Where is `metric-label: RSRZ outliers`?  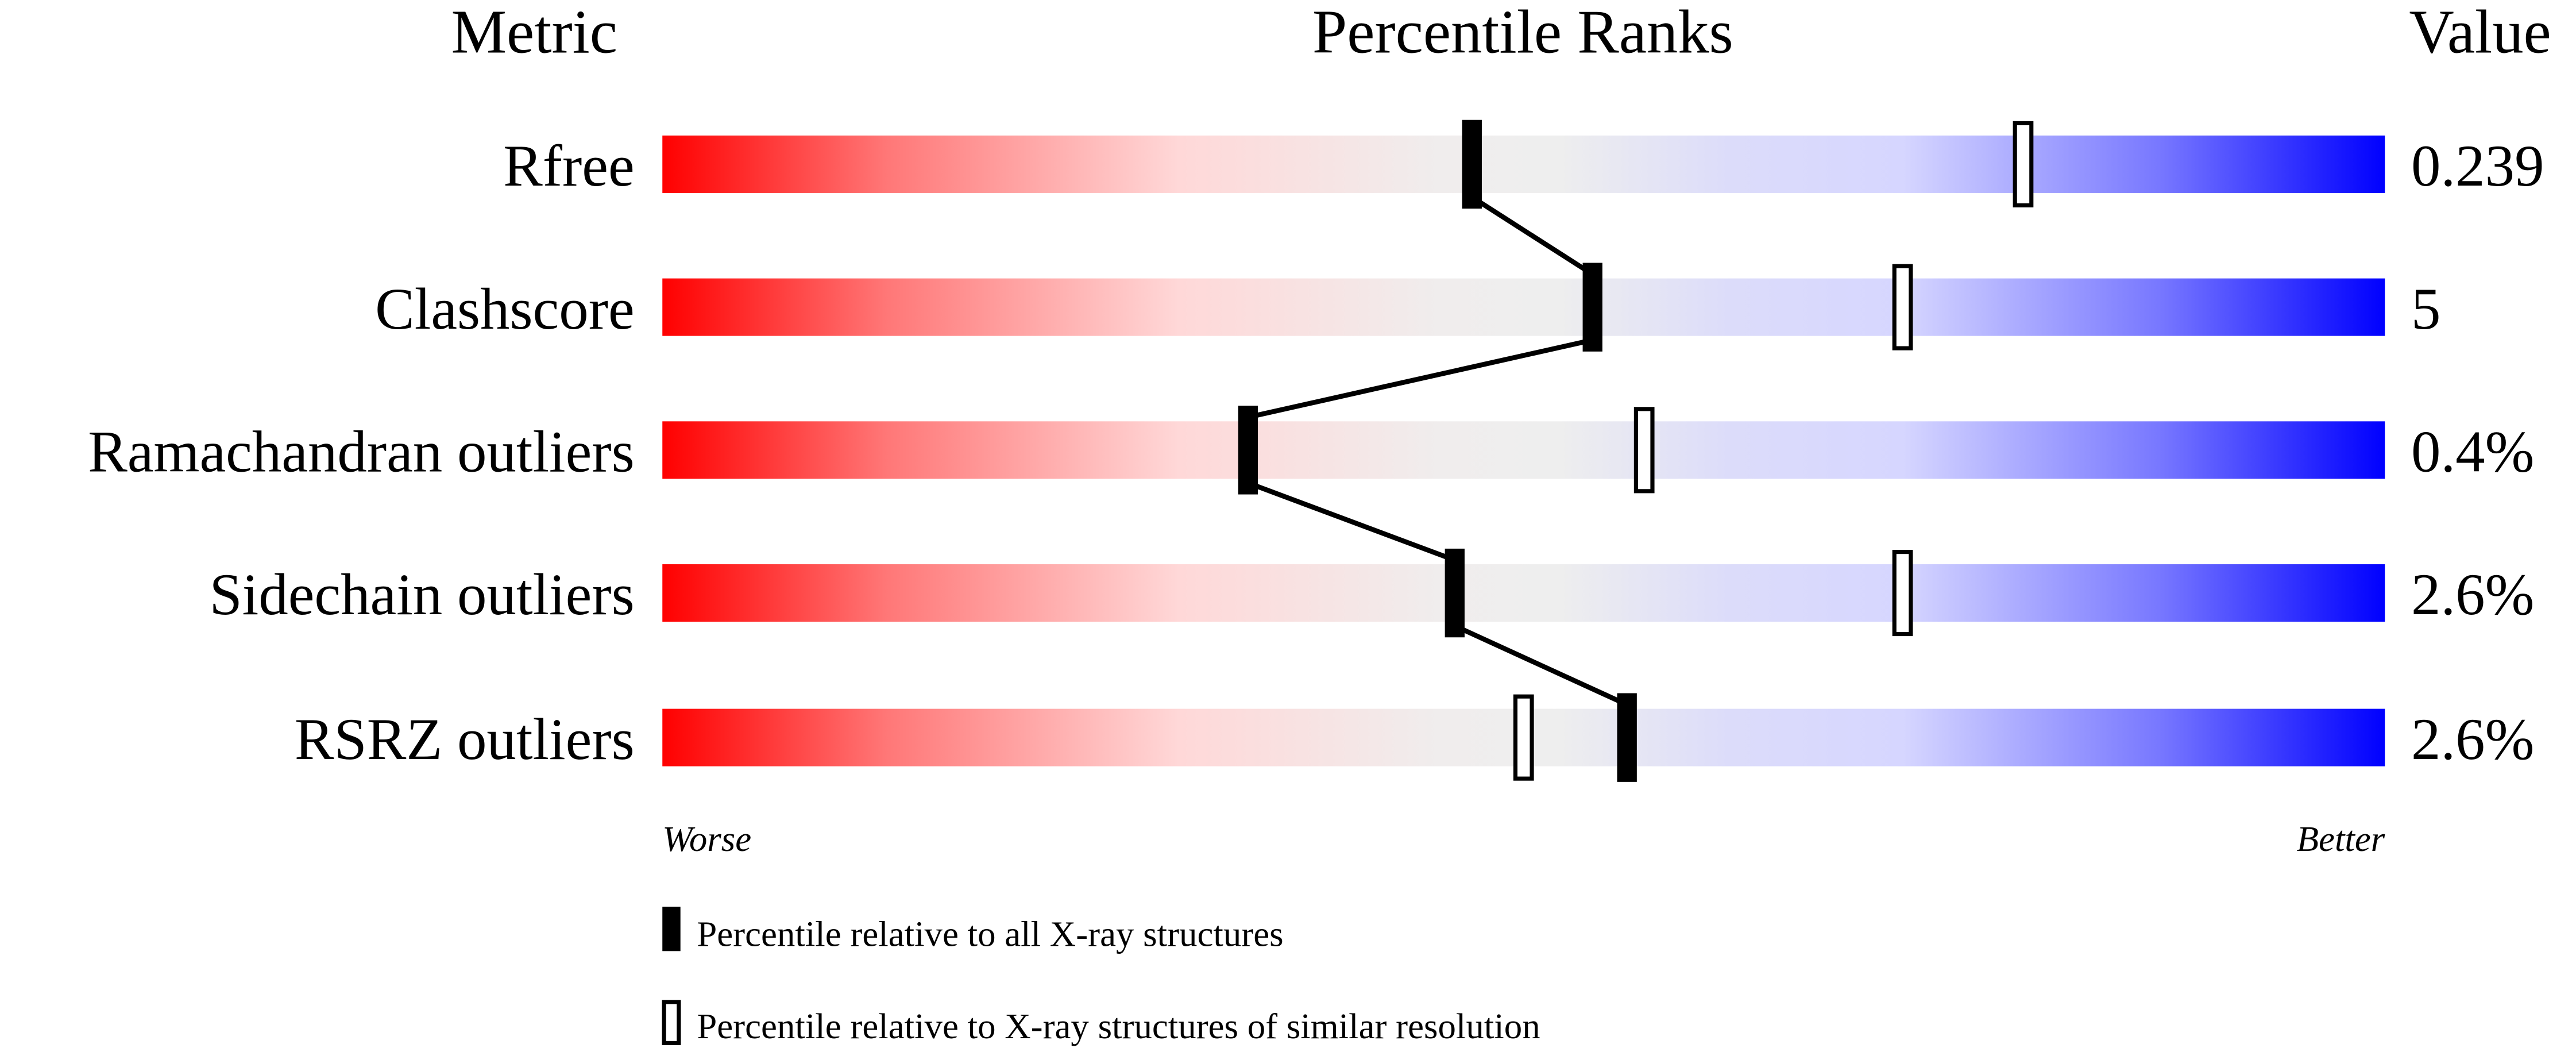
metric-label: RSRZ outliers is located at coordinates (465, 739).